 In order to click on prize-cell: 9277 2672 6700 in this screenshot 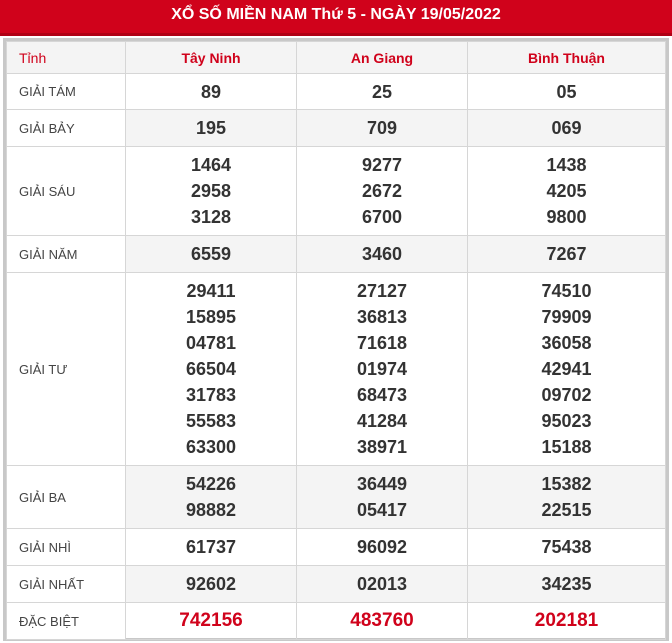, I will do `click(382, 191)`.